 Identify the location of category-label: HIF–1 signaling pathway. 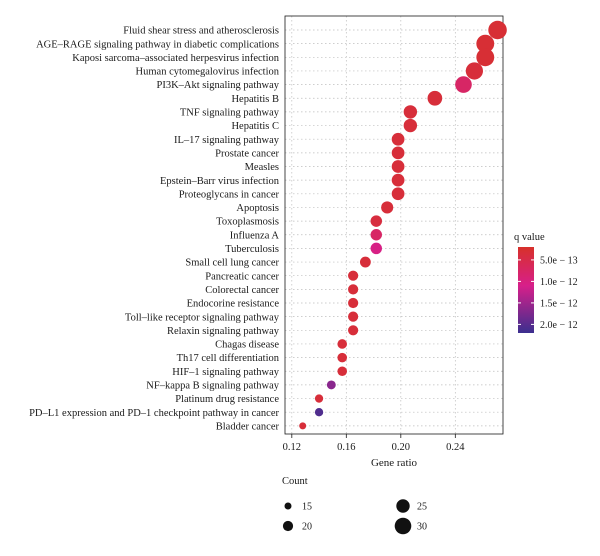
(225, 372).